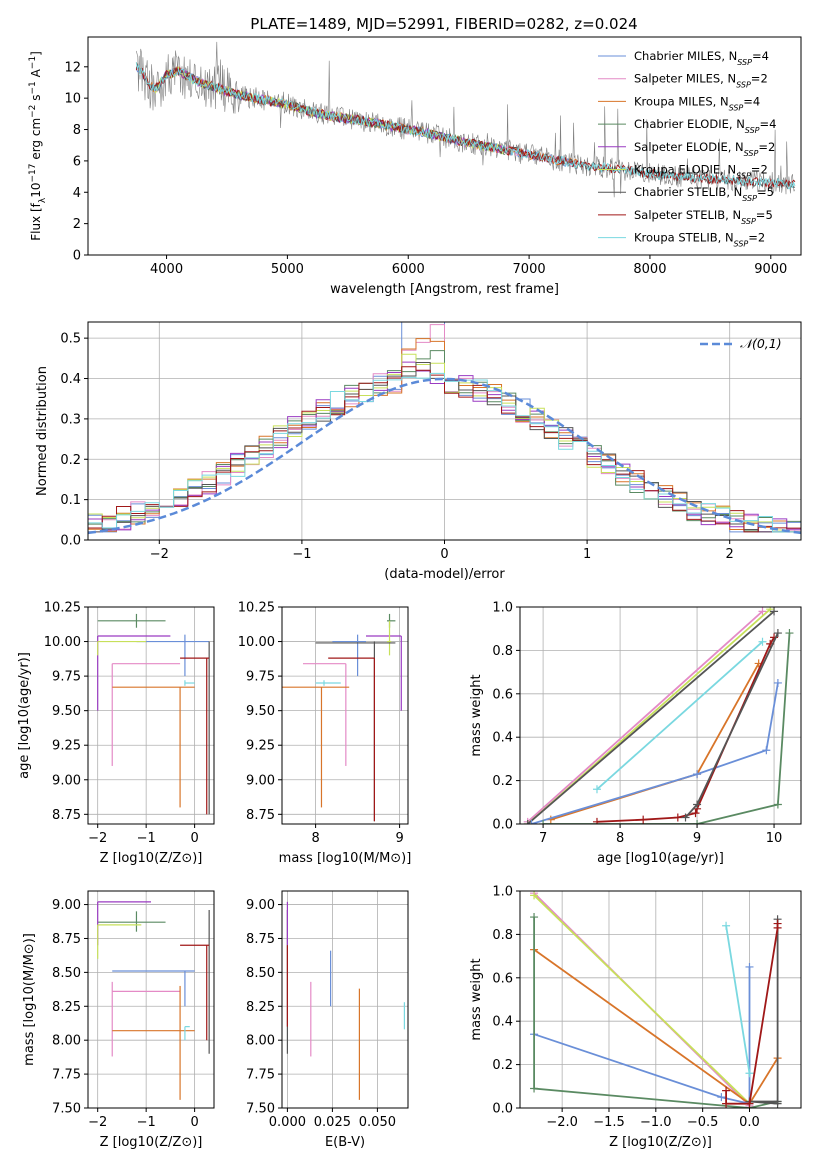  Describe the element at coordinates (260, 905) in the screenshot. I see `y-tick-label: 9.00` at that location.